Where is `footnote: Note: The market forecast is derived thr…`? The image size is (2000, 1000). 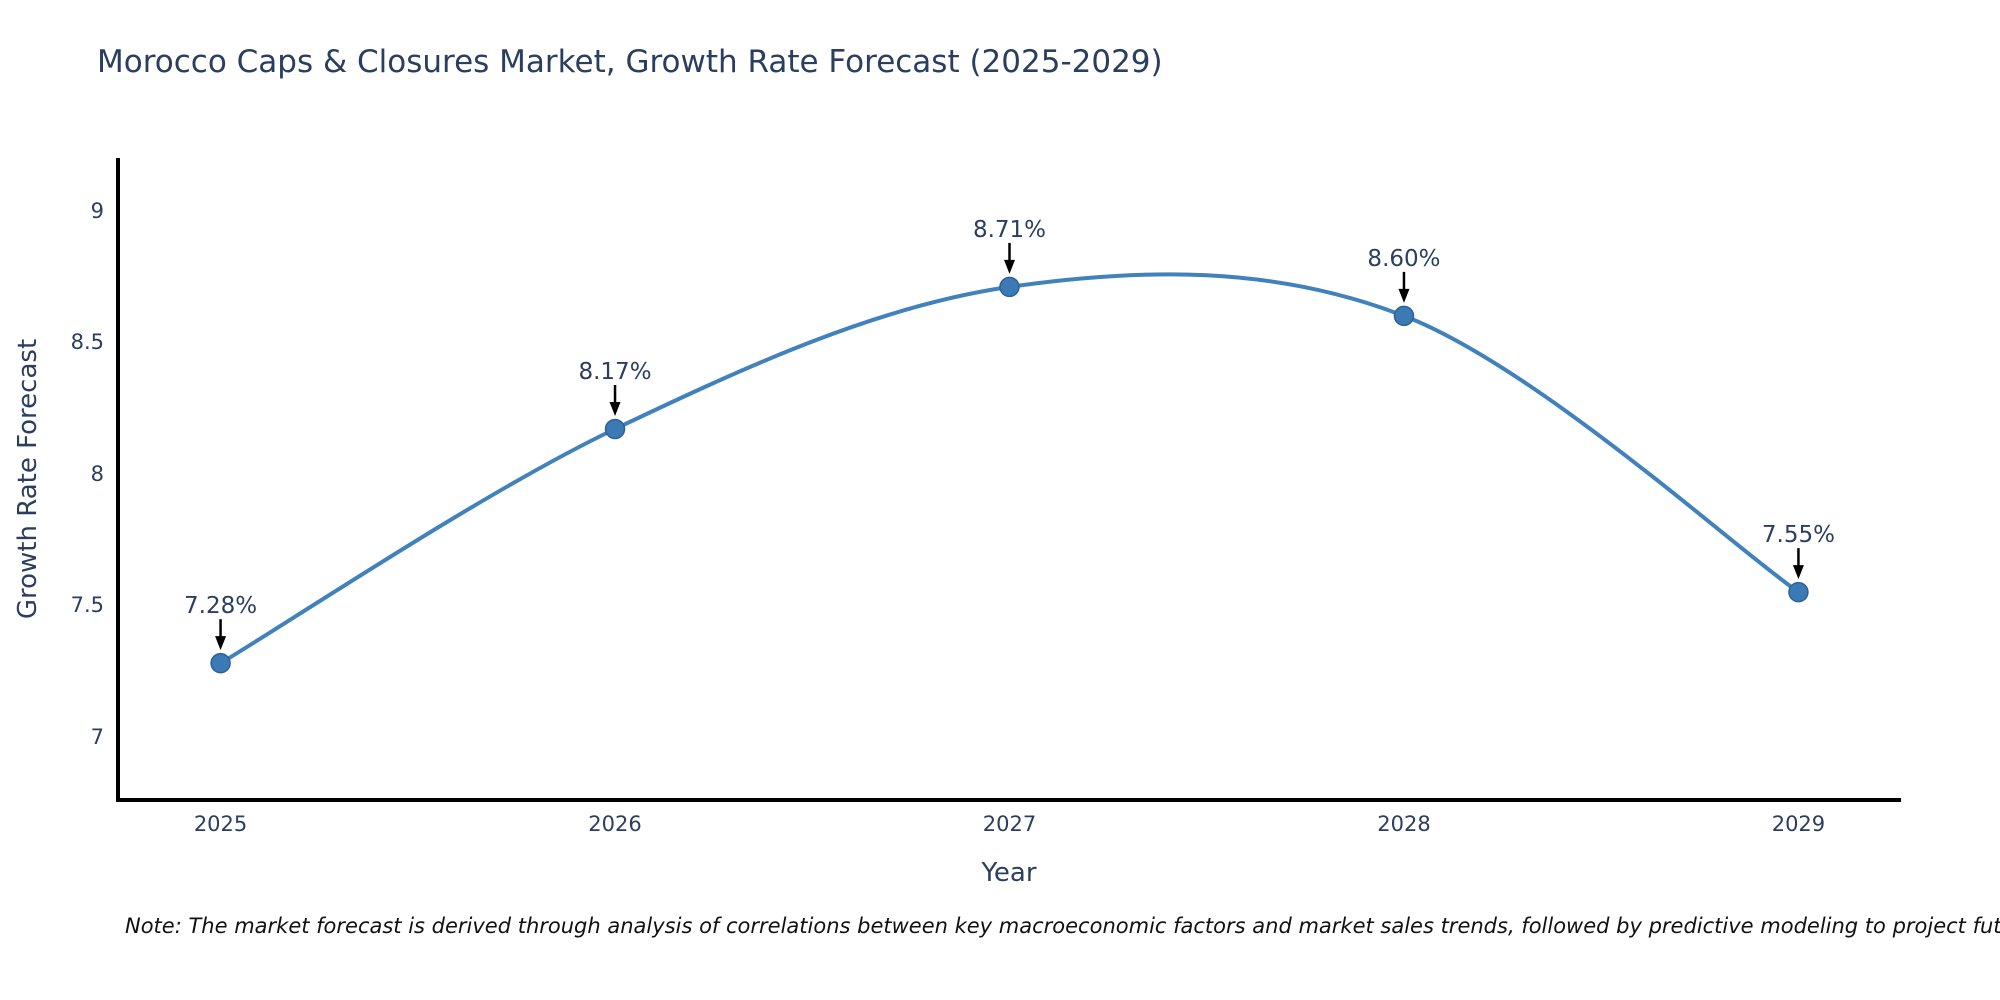 footnote: Note: The market forecast is derived thr… is located at coordinates (1062, 926).